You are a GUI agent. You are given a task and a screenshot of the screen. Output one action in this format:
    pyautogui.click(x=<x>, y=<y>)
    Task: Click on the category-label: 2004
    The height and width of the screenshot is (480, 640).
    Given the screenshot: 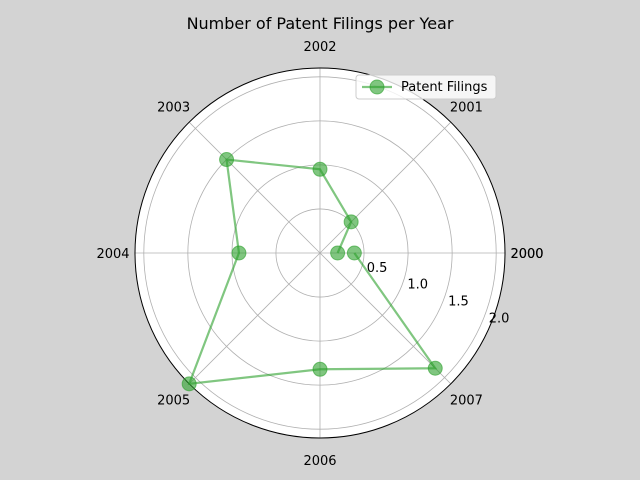 What is the action you would take?
    pyautogui.click(x=112, y=254)
    